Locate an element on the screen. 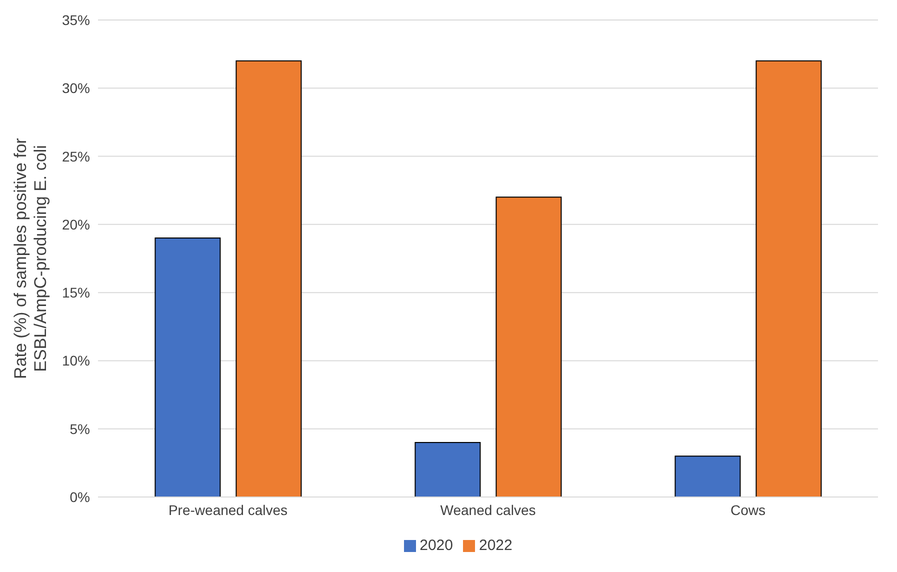  y-tick-label: 10% is located at coordinates (76, 360).